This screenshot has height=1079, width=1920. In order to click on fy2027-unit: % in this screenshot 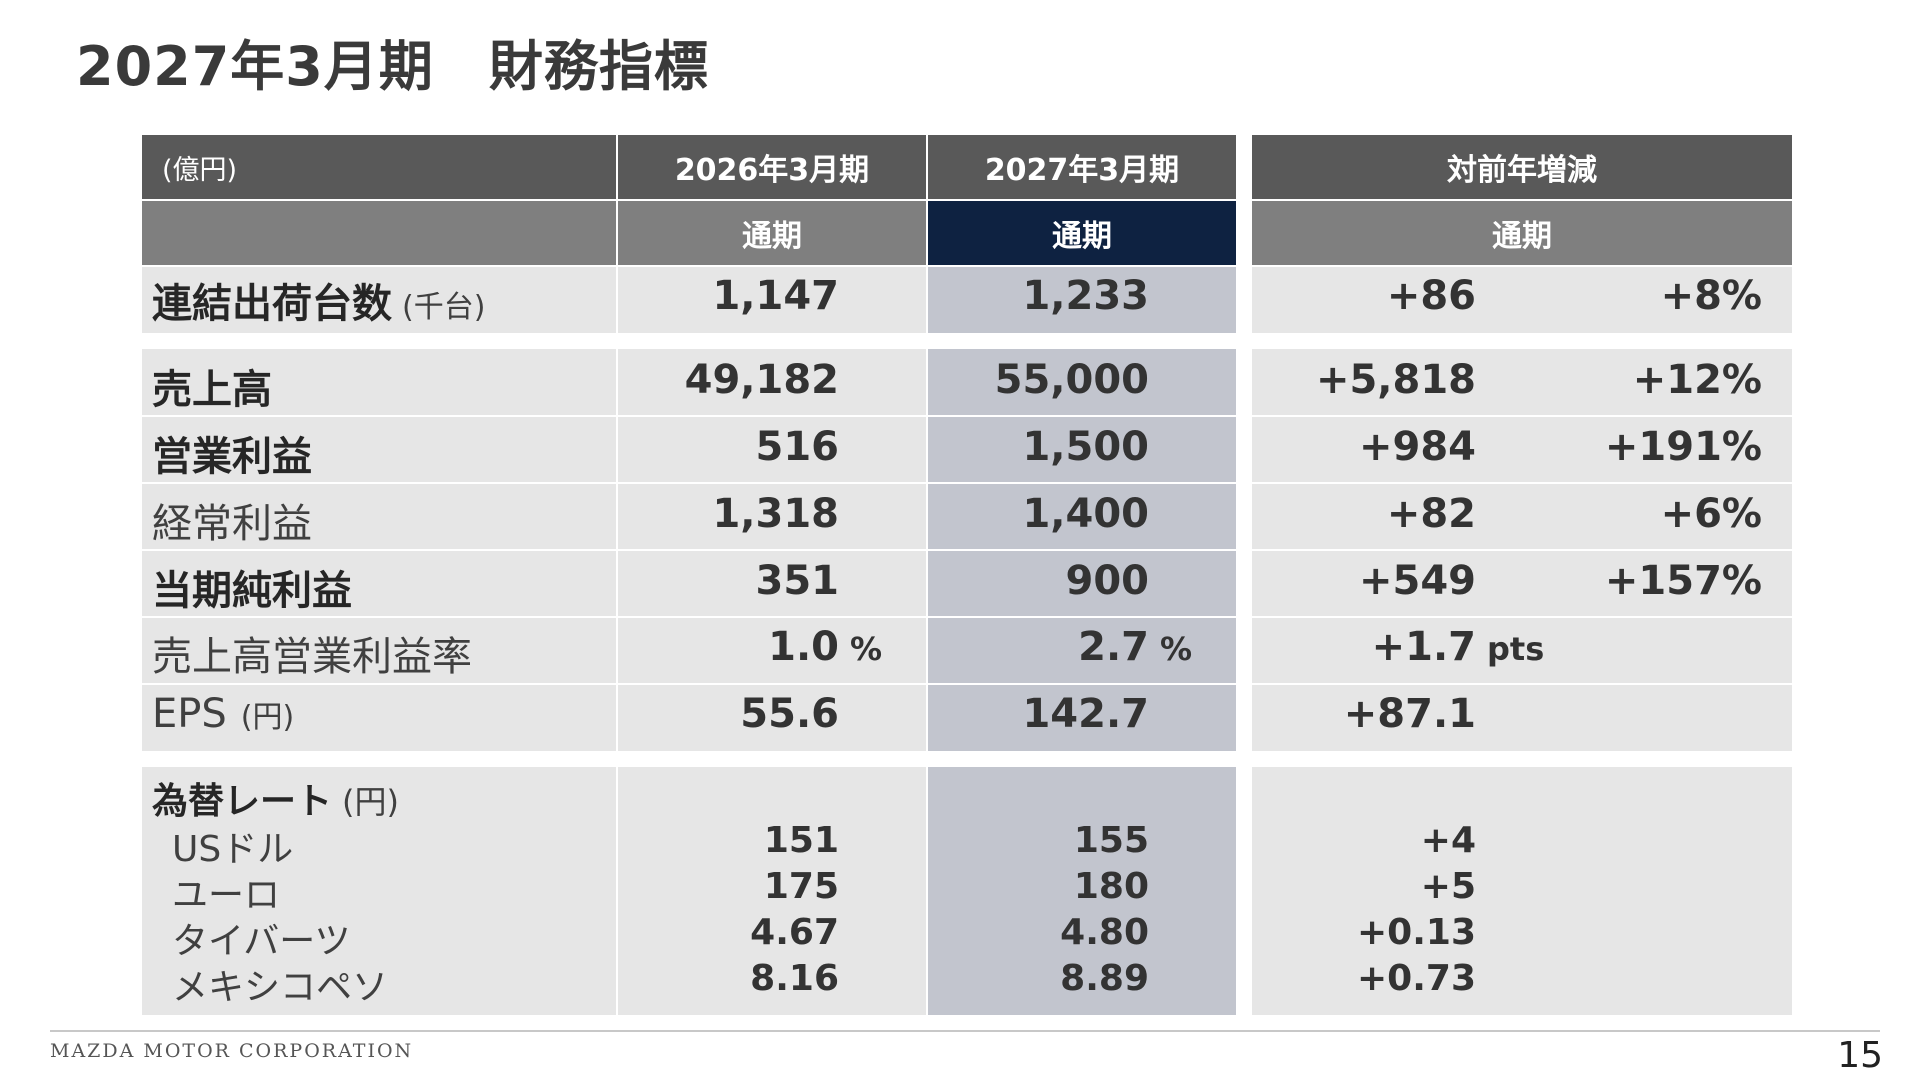, I will do `click(1176, 649)`.